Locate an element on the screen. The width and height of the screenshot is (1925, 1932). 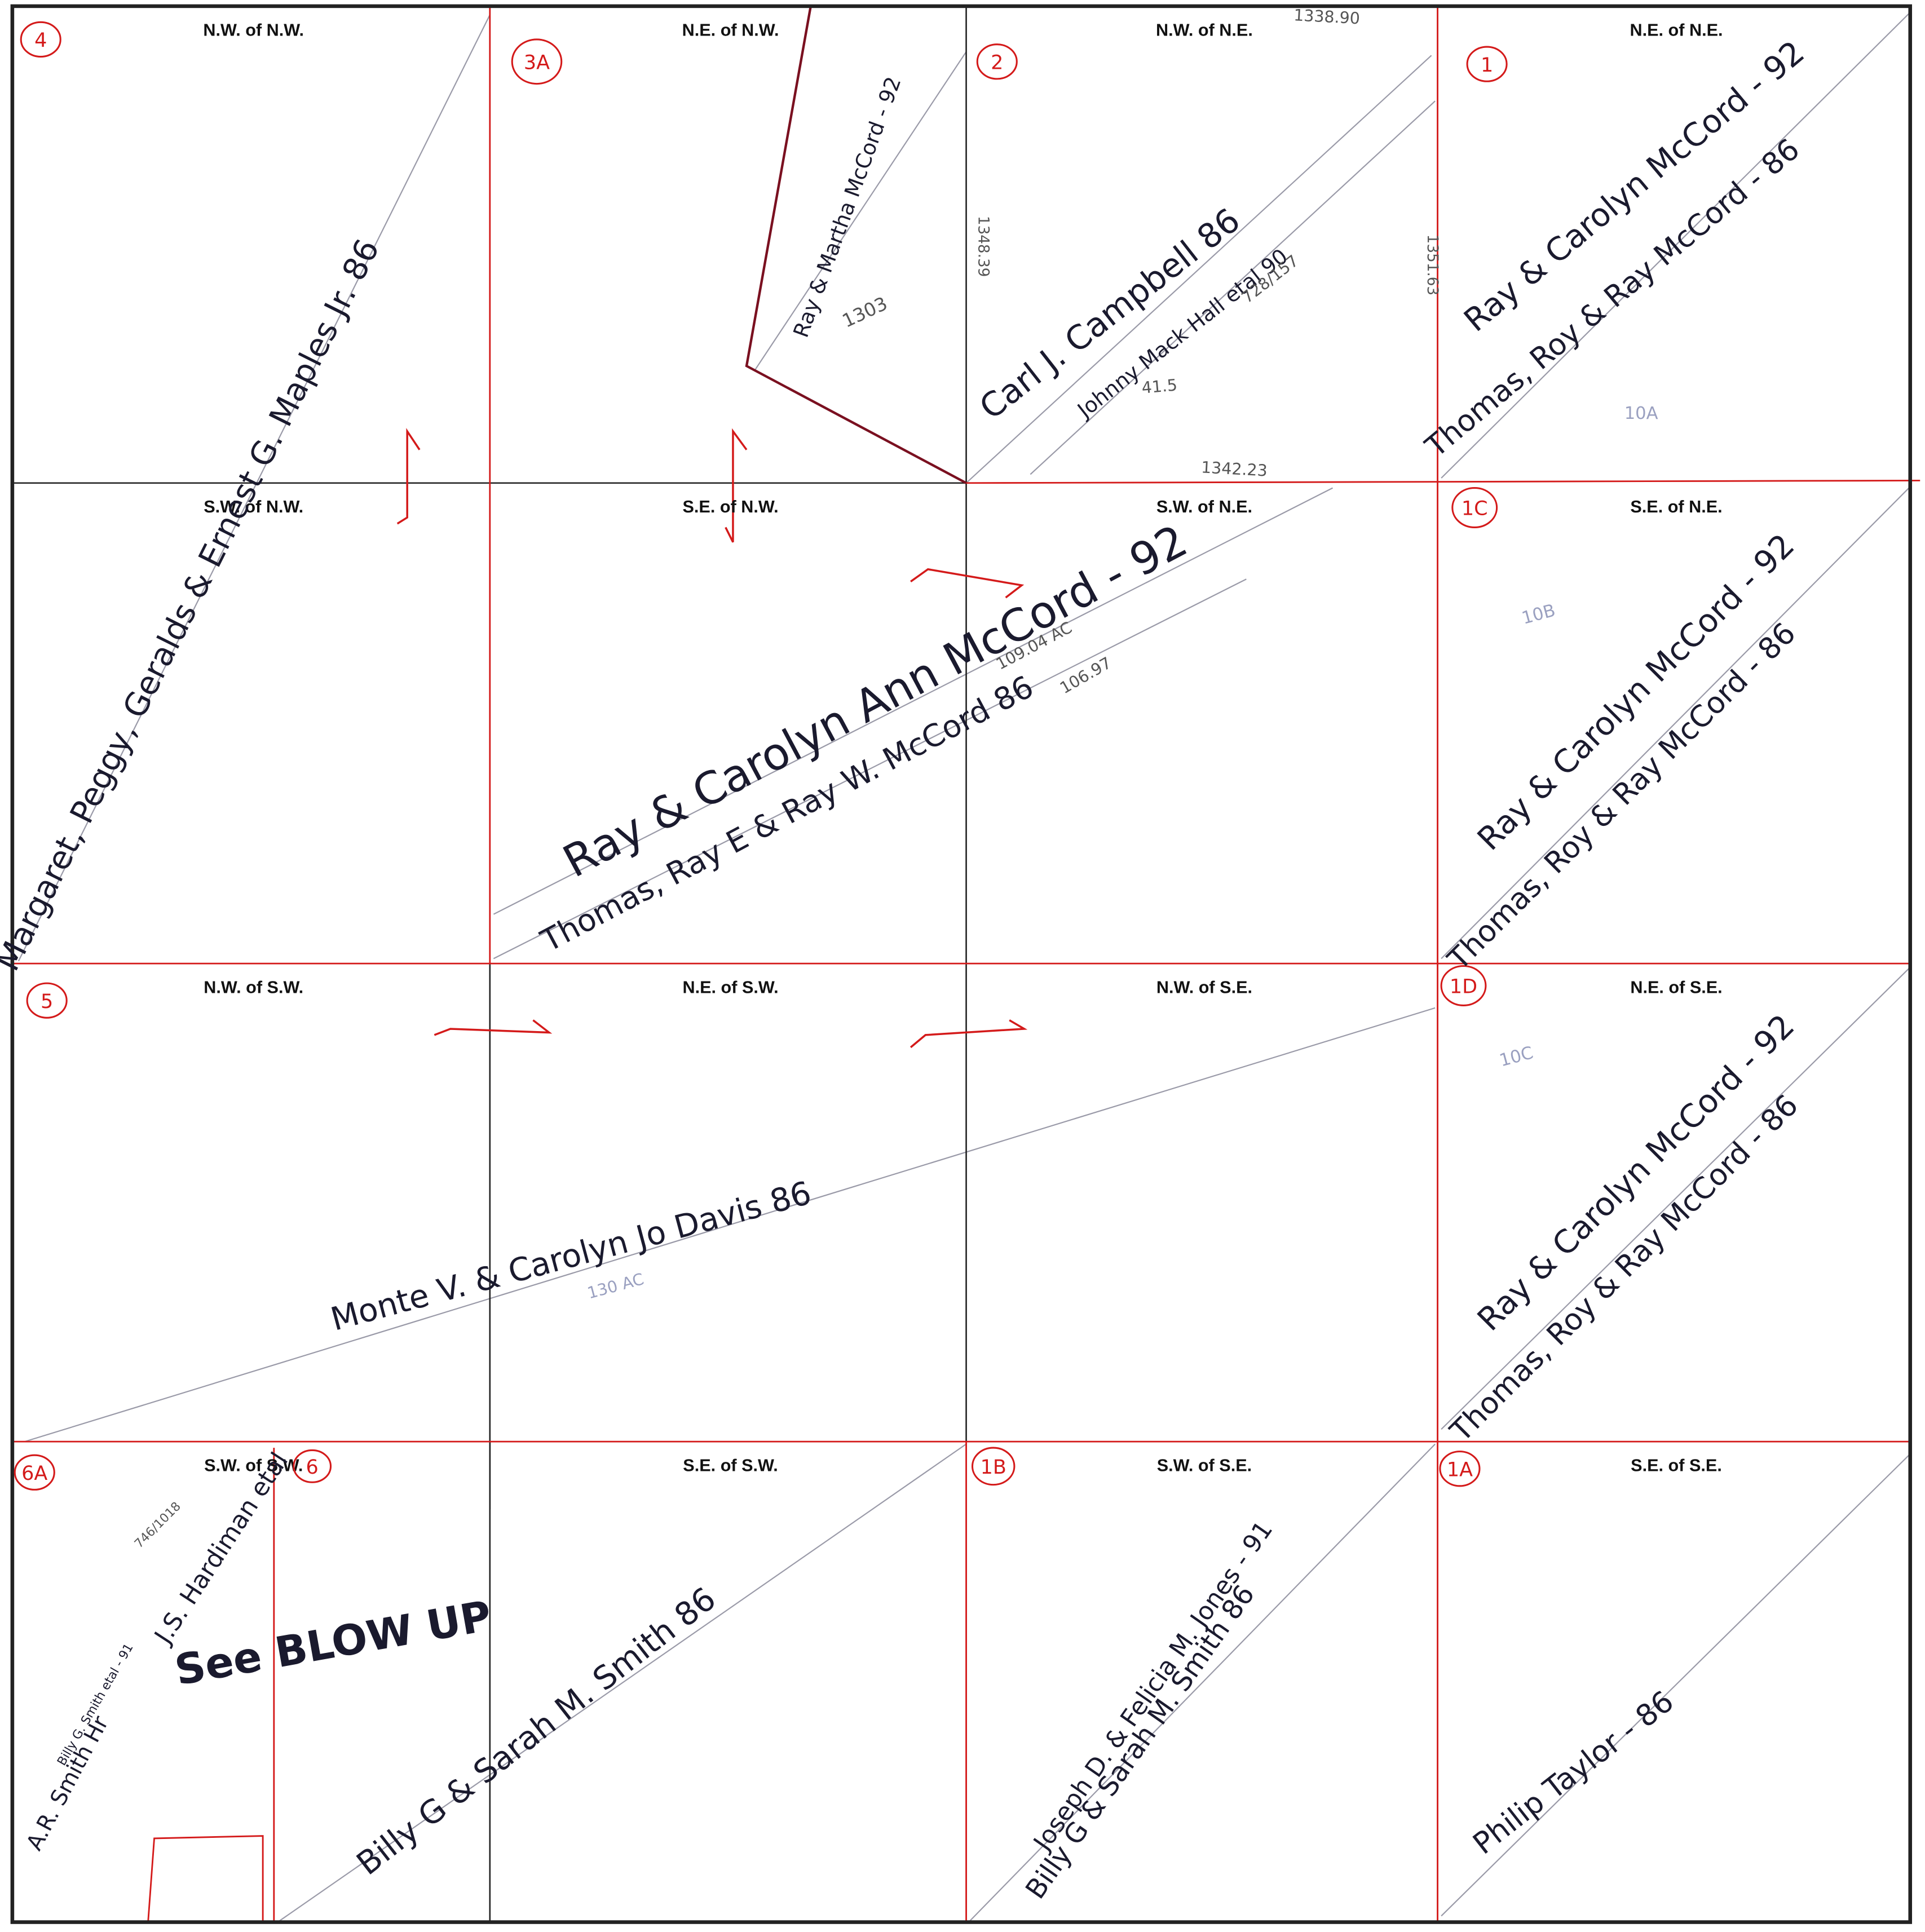
note: 1351.63 is located at coordinates (1432, 265).